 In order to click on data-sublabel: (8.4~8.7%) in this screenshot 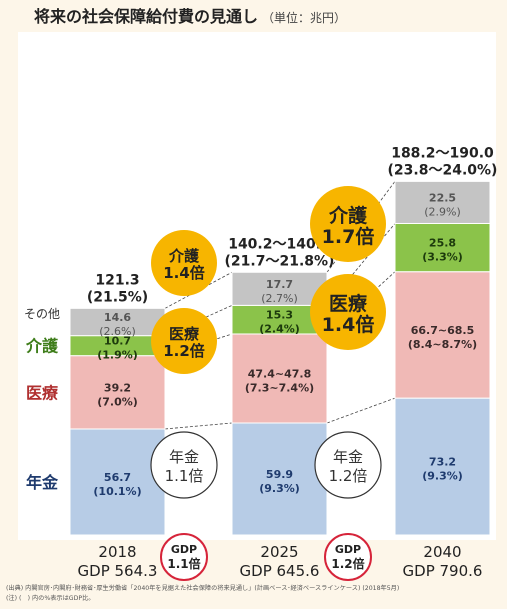, I will do `click(442, 344)`.